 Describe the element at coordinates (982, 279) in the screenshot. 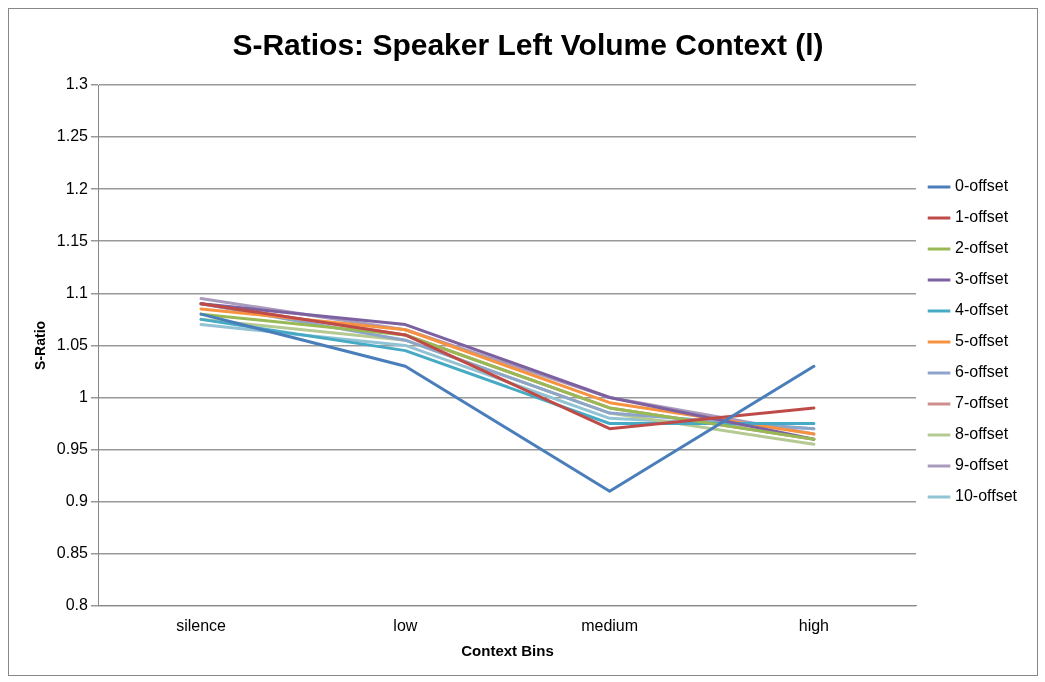

I see `legend-label: 3-offset` at that location.